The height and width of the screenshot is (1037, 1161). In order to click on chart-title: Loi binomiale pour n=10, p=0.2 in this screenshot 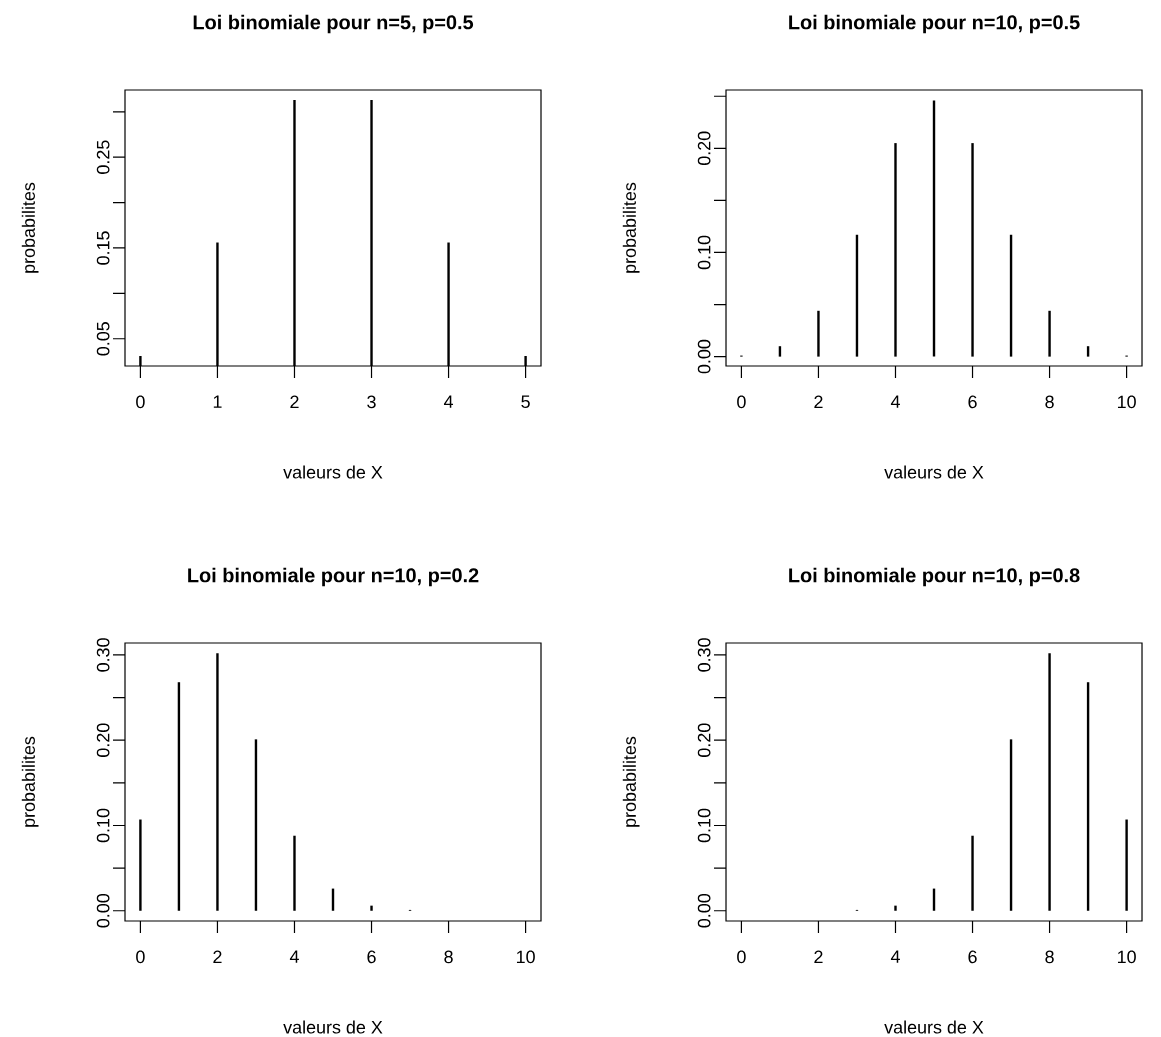, I will do `click(333, 577)`.